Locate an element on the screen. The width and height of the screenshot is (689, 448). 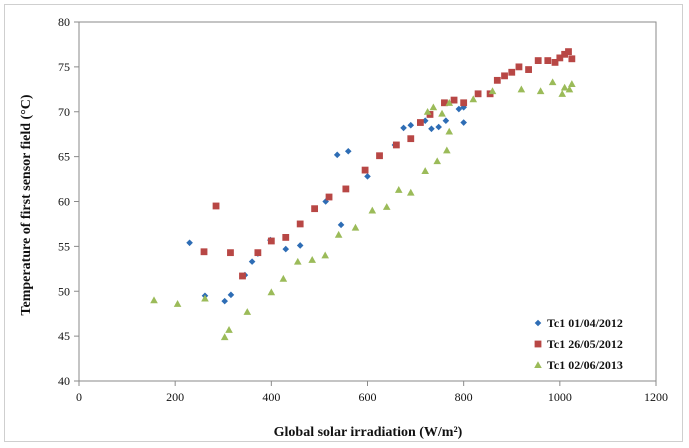
x-tick-label: 0 is located at coordinates (79, 397).